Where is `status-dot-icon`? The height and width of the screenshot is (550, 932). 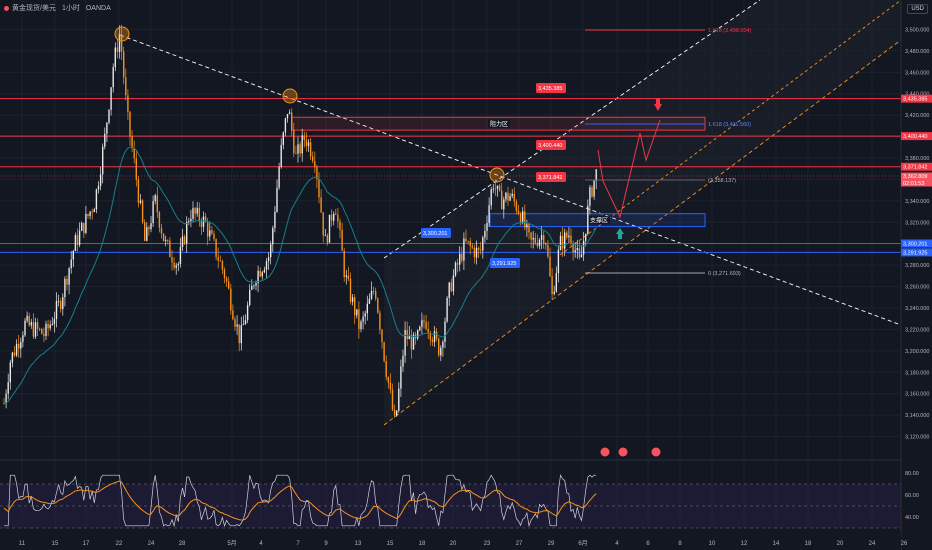 status-dot-icon is located at coordinates (6, 8).